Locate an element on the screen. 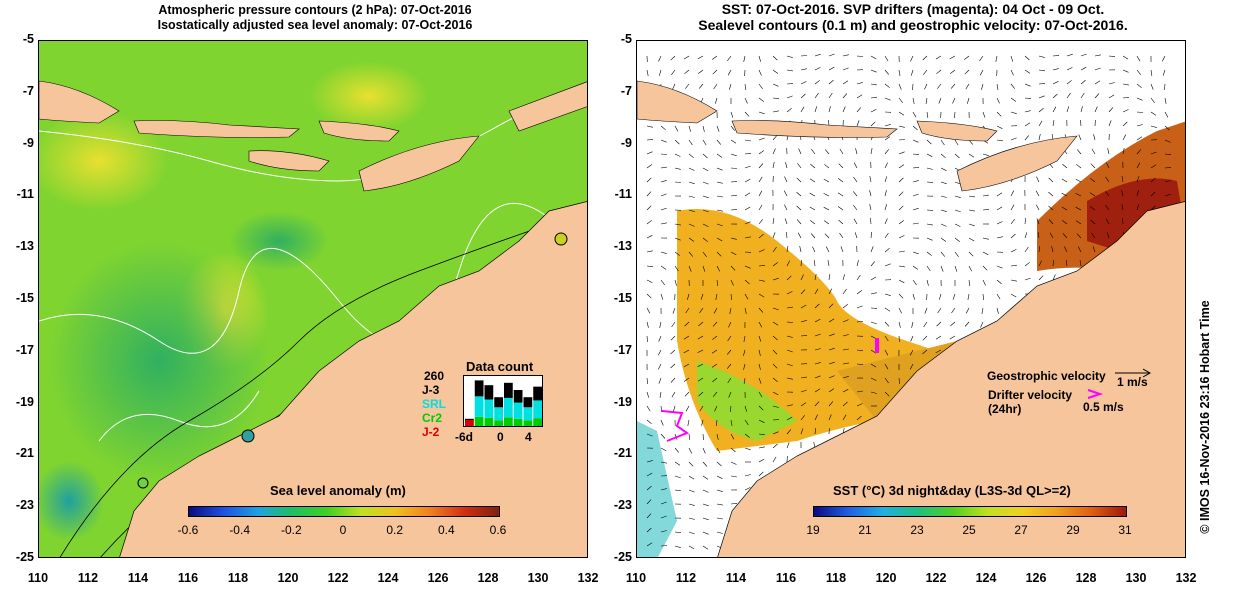 The image size is (1250, 590). x-tick-label: 120 is located at coordinates (886, 578).